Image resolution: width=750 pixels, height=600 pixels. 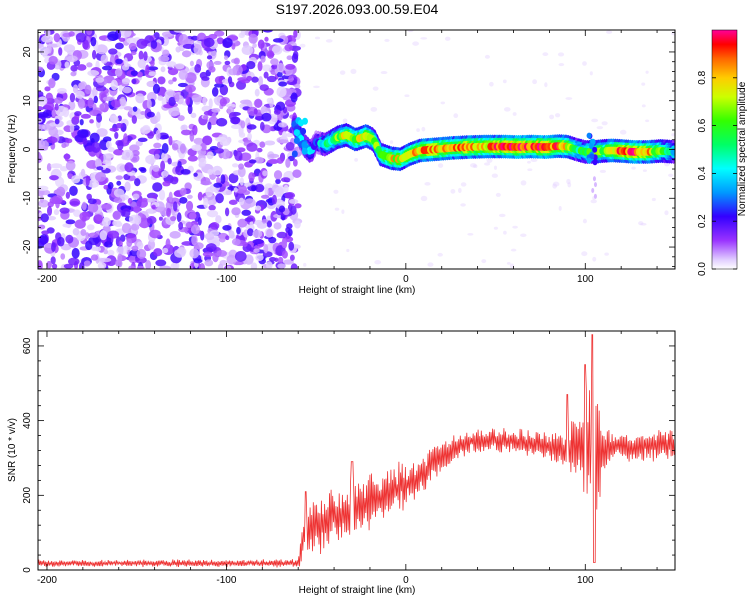 I want to click on colorbar-label: Normalized spectral amplitude, so click(x=742, y=148).